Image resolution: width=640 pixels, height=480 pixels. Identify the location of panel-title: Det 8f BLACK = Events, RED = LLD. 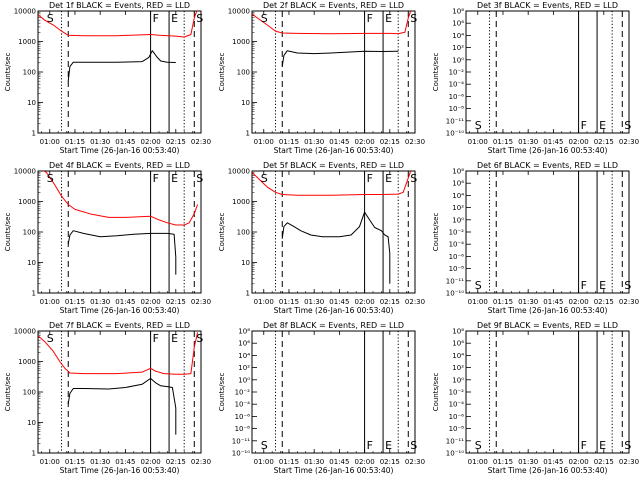
(333, 325).